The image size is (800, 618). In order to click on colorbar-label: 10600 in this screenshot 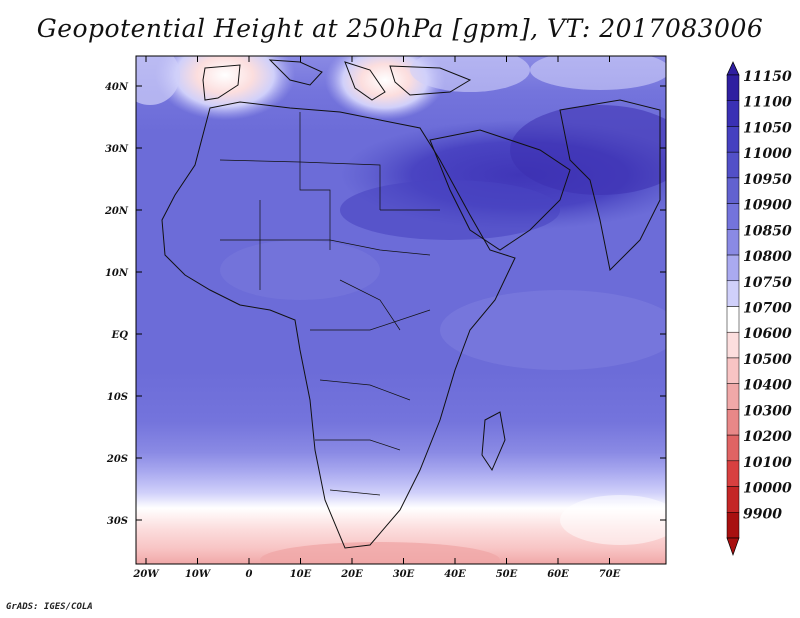, I will do `click(767, 334)`.